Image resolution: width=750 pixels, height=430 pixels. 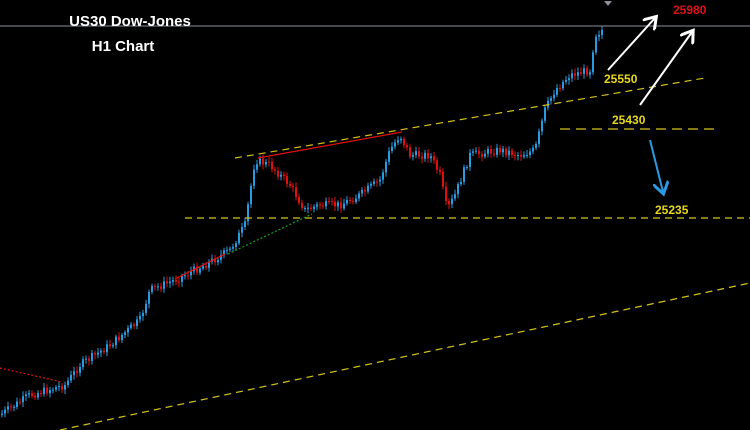 I want to click on level-label: 25430, so click(x=629, y=120).